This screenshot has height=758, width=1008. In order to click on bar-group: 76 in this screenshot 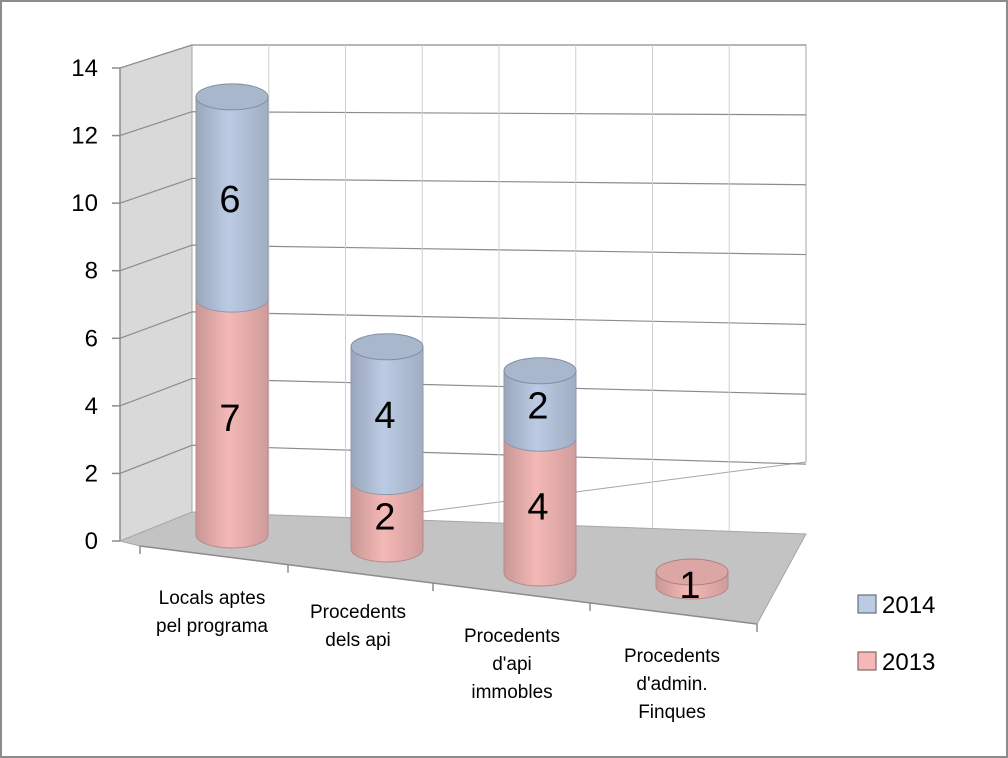, I will do `click(232, 316)`.